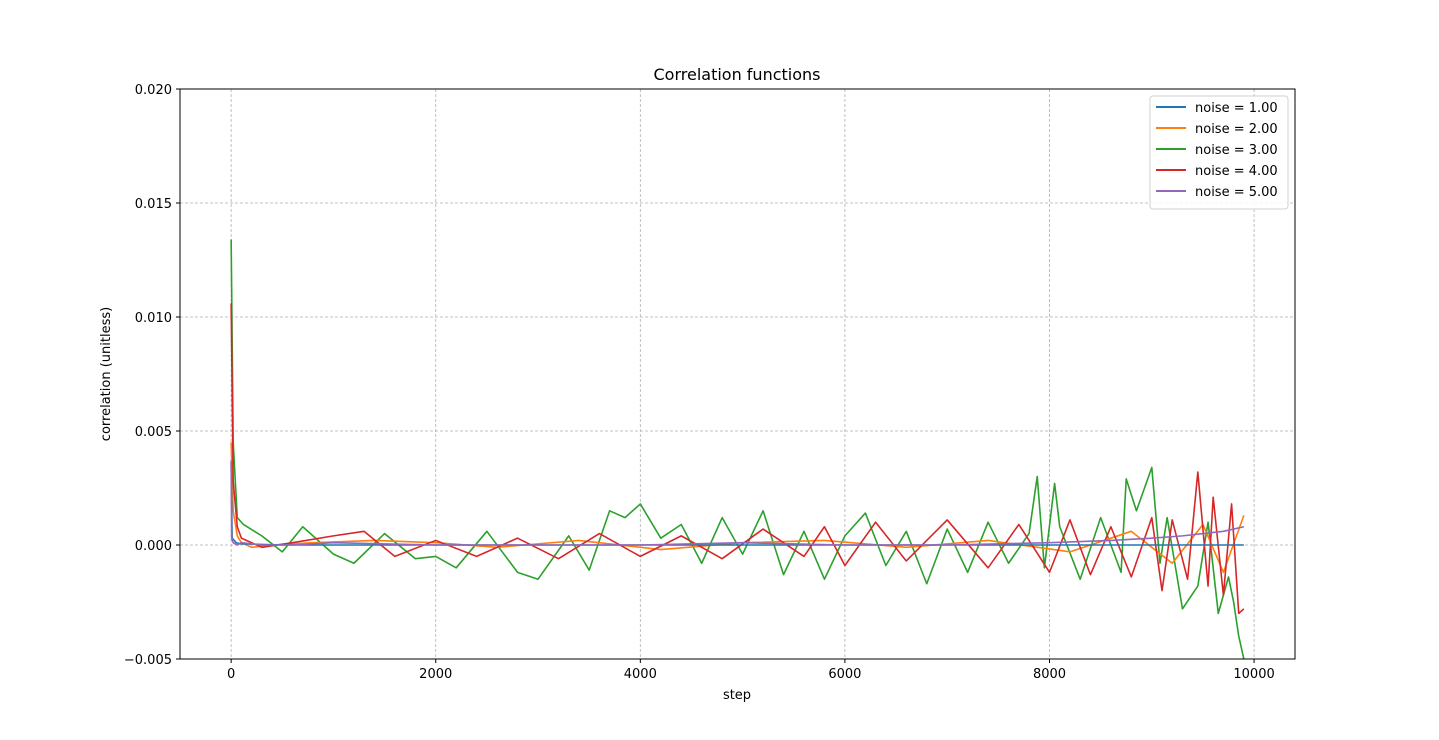 This screenshot has width=1439, height=740. What do you see at coordinates (153, 546) in the screenshot?
I see `y-tick-label: 0.000` at bounding box center [153, 546].